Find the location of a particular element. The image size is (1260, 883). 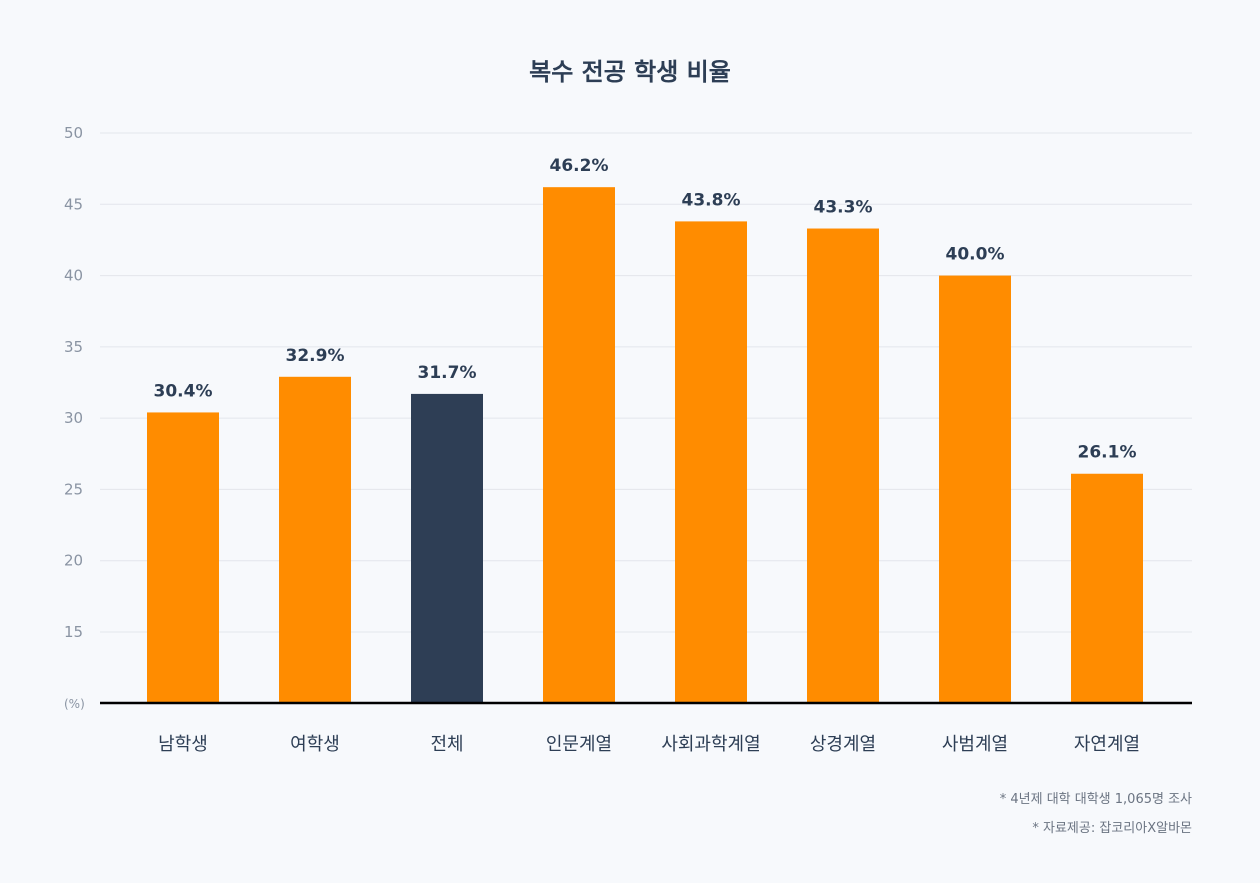

y-tick-label: 45 is located at coordinates (73, 204).